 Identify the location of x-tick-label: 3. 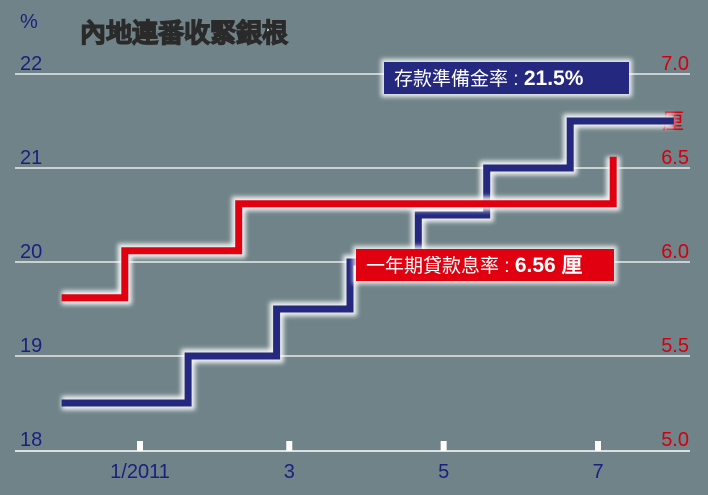
(289, 472).